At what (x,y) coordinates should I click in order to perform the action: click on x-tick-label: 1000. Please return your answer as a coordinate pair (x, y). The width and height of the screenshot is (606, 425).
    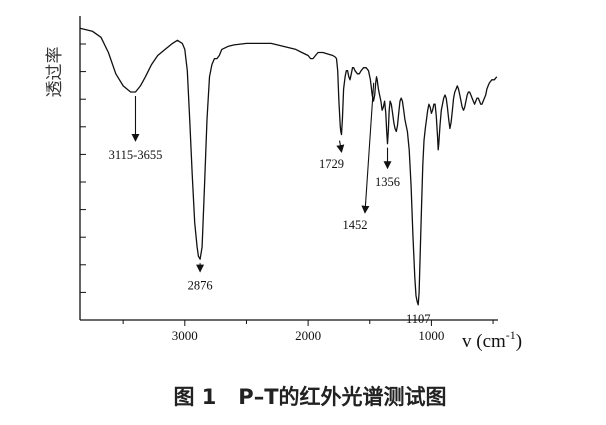
    Looking at the image, I should click on (431, 335).